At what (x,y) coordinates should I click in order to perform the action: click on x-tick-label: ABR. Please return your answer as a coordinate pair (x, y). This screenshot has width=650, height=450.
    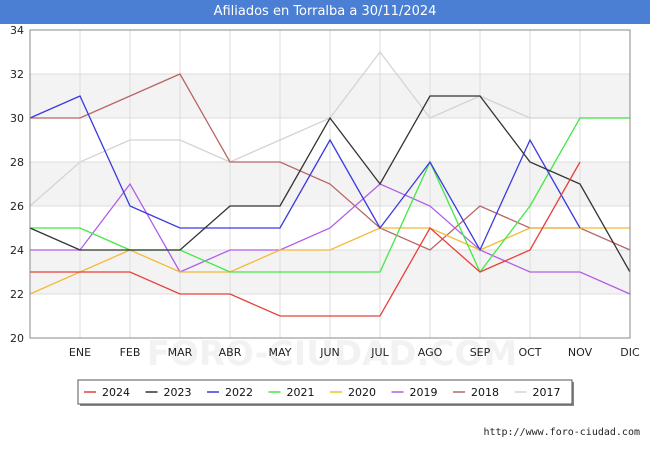
    Looking at the image, I should click on (230, 352).